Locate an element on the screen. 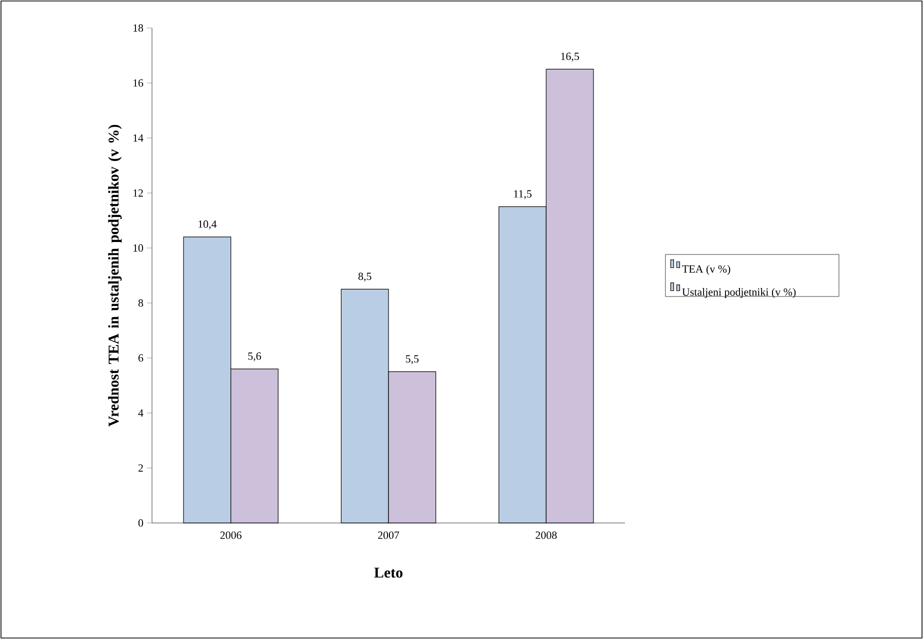 The width and height of the screenshot is (923, 639). y-tick-label: 16 is located at coordinates (139, 83).